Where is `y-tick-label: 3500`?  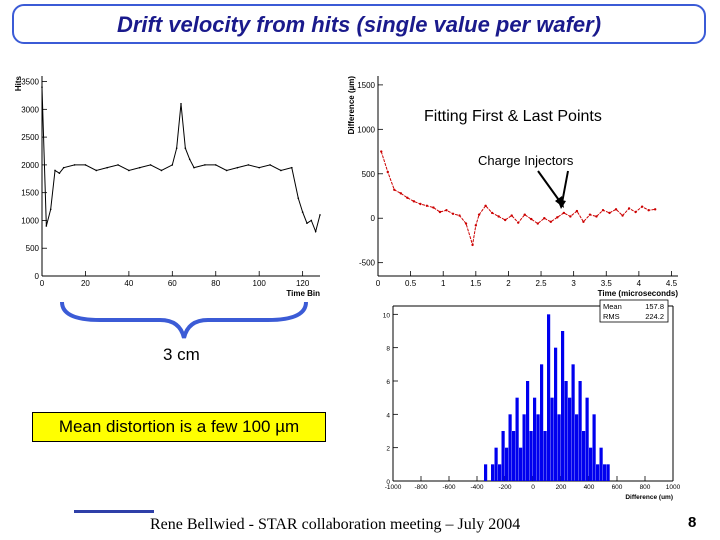 y-tick-label: 3500 is located at coordinates (30, 82).